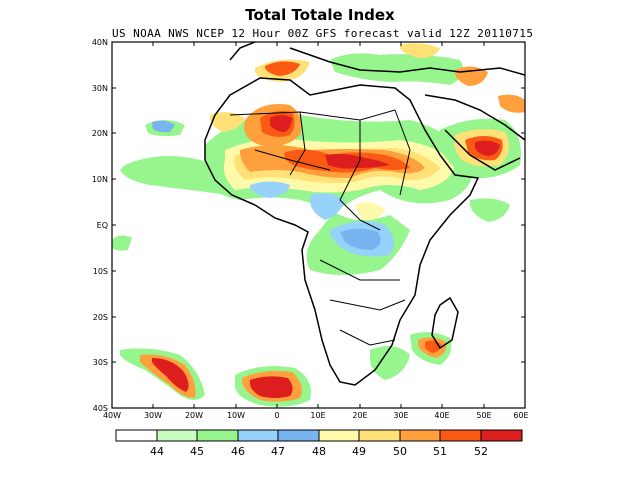 The image size is (640, 480). I want to click on lon-tick-label: 30W, so click(153, 415).